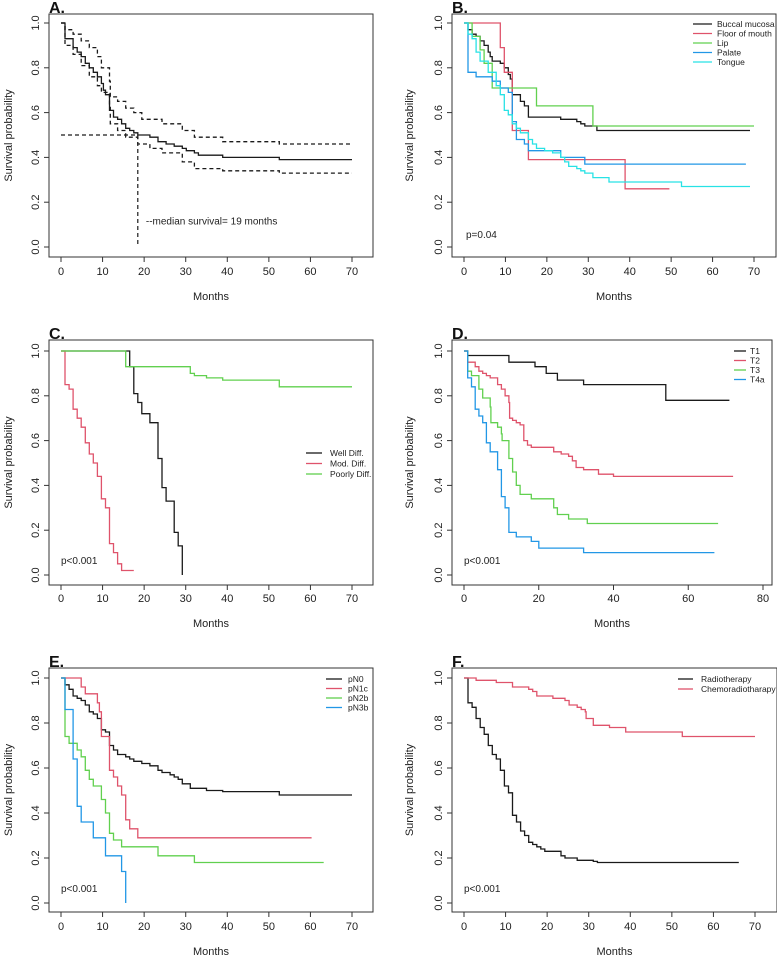 The width and height of the screenshot is (777, 958). I want to click on survival-curve-t1, so click(597, 375).